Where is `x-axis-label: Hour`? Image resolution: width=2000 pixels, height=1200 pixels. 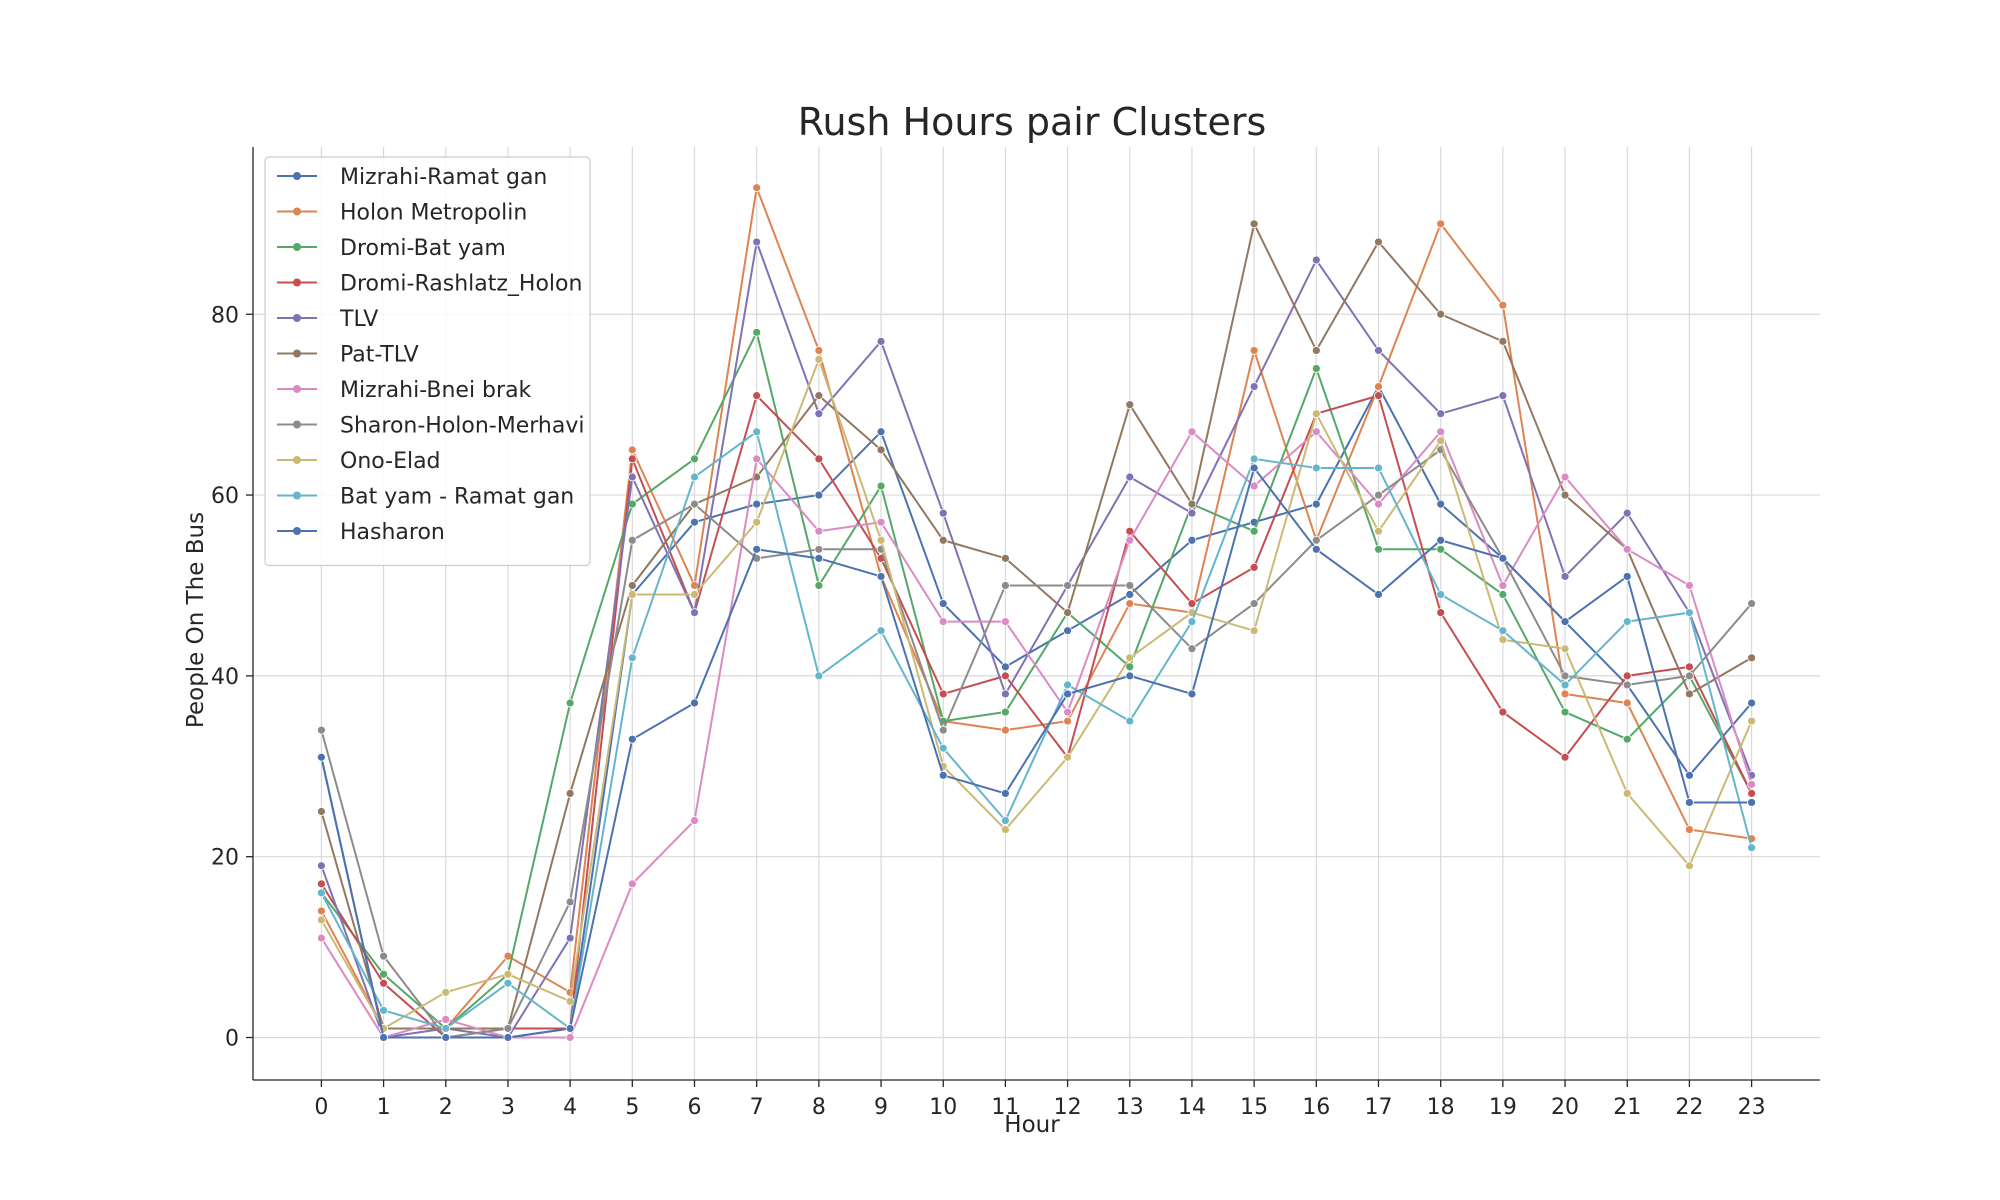
x-axis-label: Hour is located at coordinates (1032, 1125).